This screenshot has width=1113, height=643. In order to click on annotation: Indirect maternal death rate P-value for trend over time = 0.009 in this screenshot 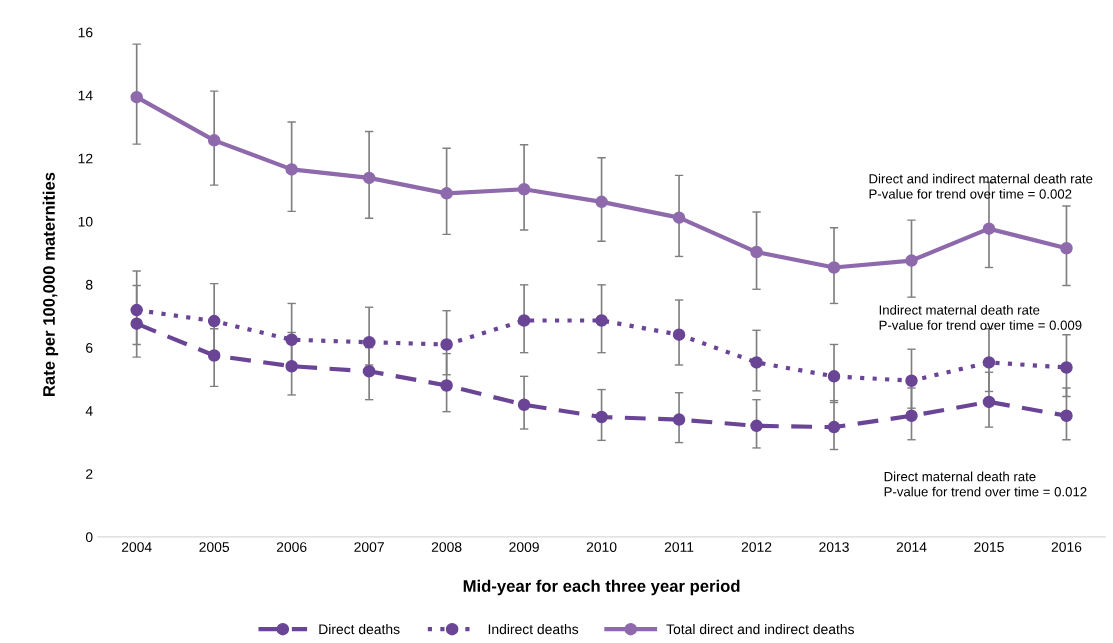, I will do `click(980, 317)`.